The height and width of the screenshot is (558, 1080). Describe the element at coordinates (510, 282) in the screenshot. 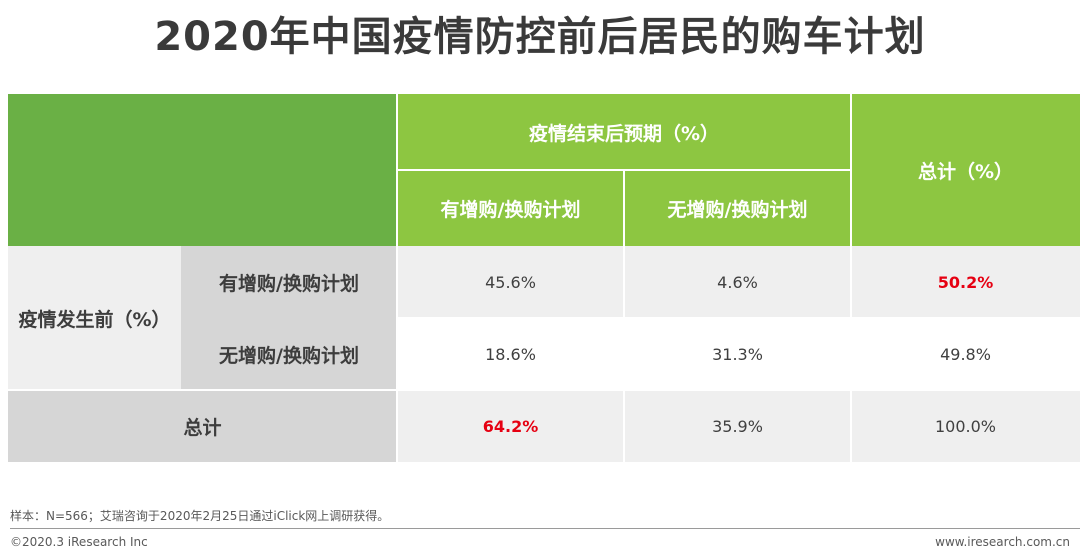

I see `cell-plan-plan: 45.6%` at that location.